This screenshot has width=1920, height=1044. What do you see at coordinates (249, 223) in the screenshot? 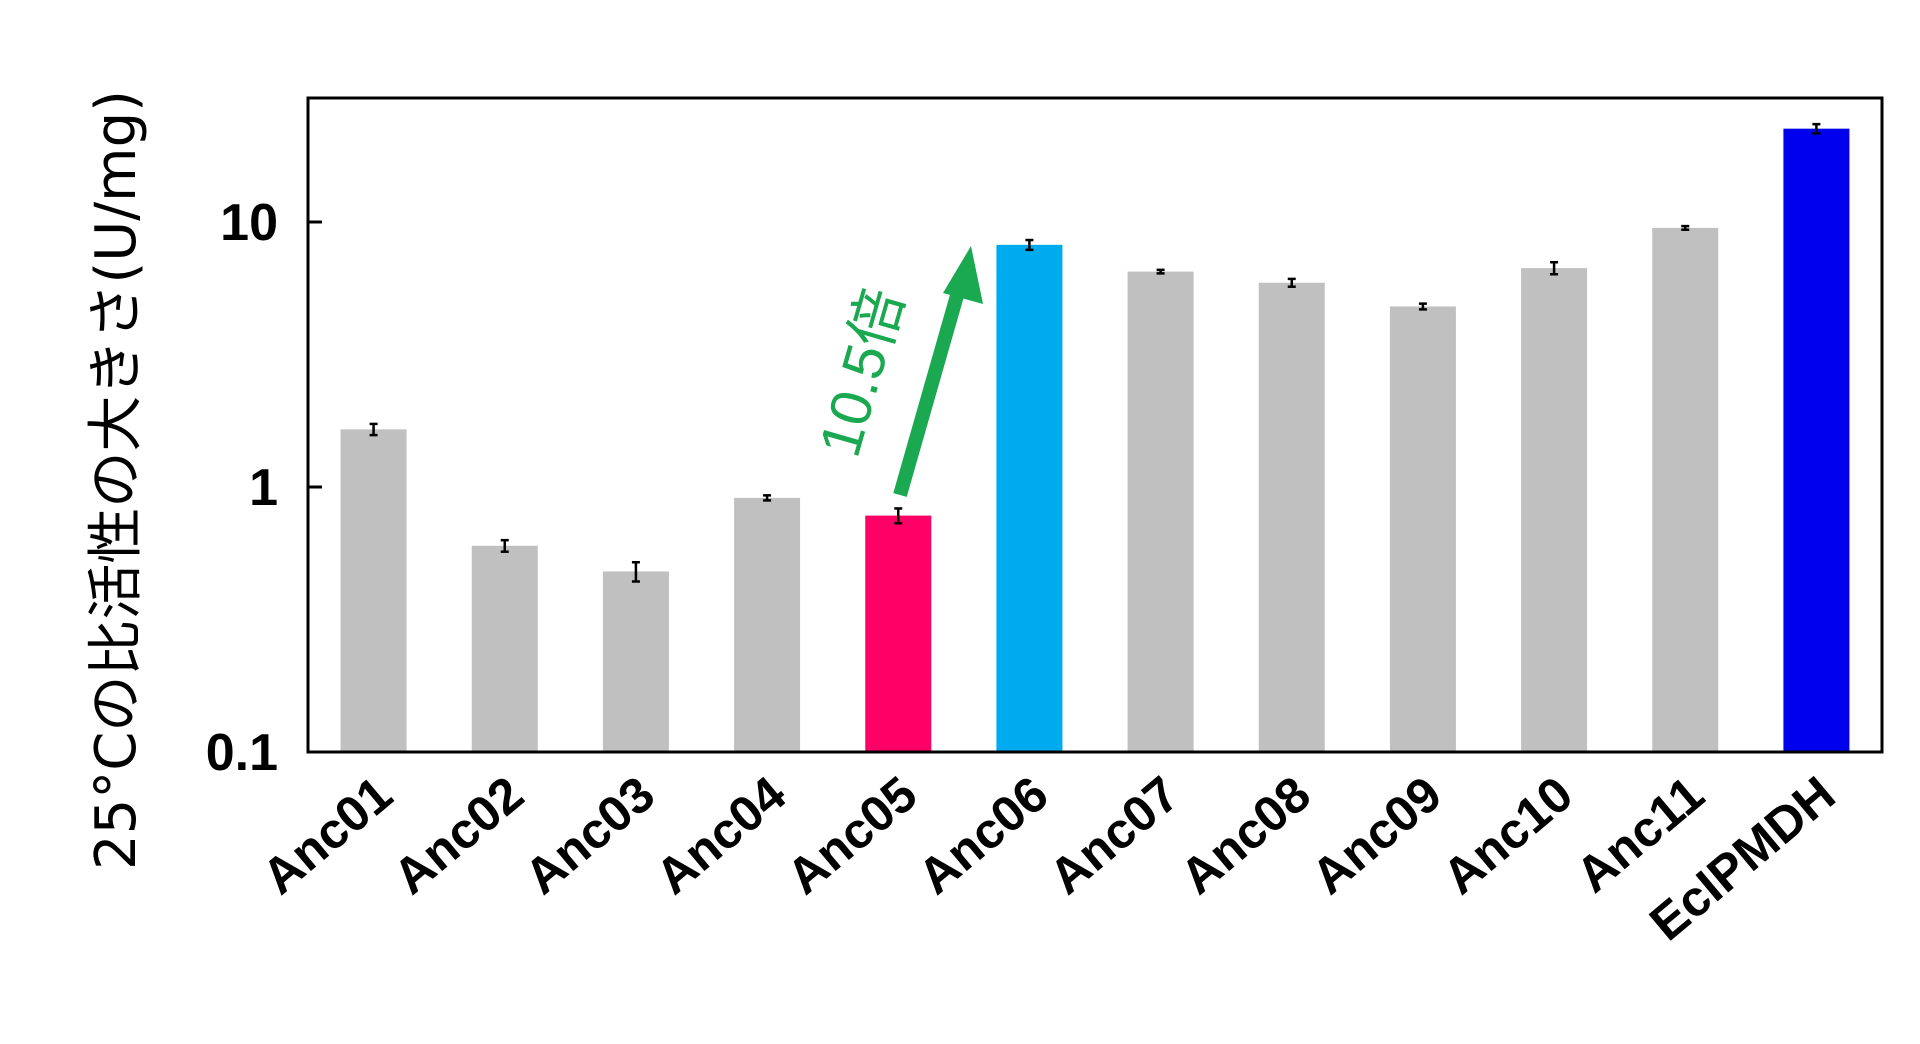
I see `y-tick-label: 10` at bounding box center [249, 223].